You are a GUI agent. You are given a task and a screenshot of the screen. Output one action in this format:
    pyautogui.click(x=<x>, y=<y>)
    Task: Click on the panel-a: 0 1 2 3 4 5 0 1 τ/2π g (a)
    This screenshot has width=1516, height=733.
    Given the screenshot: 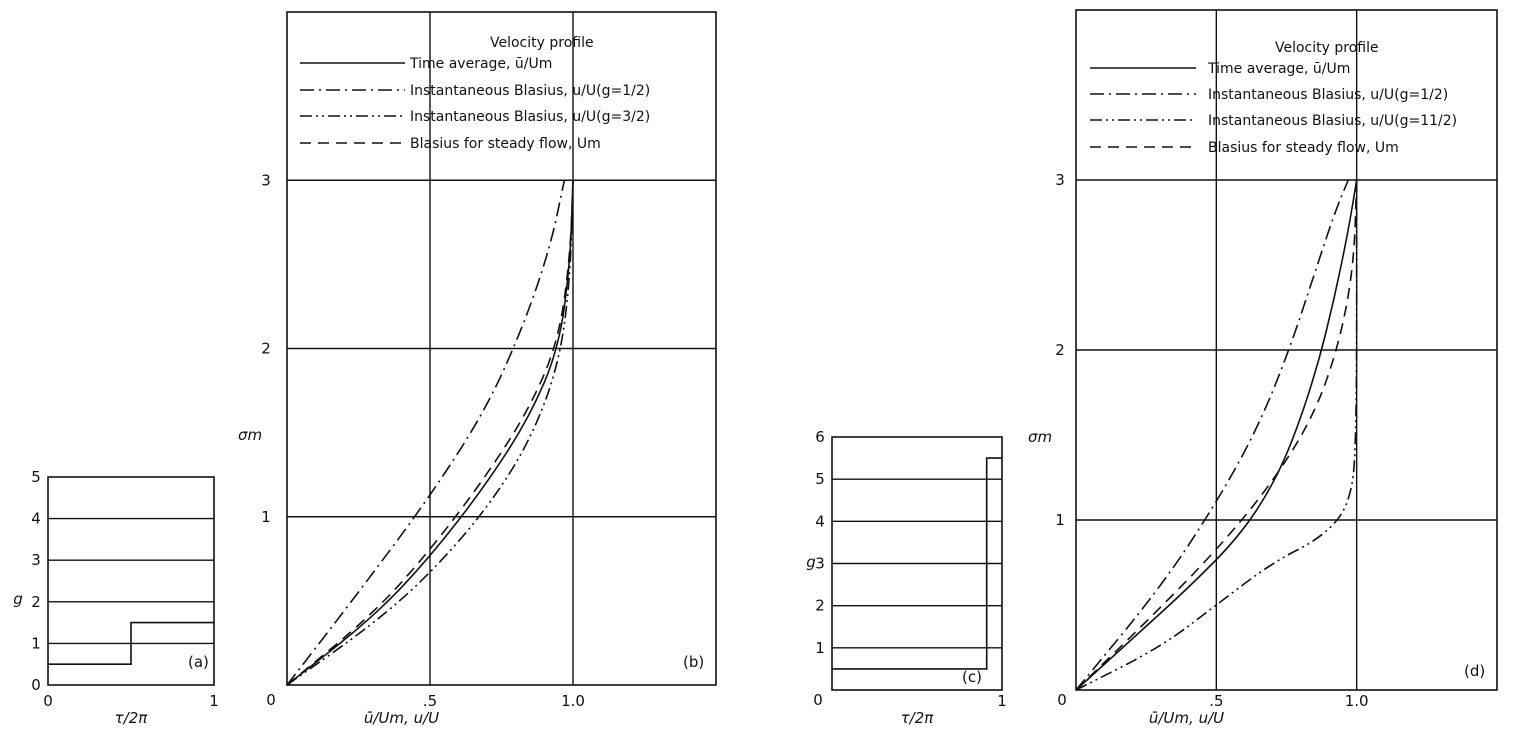 What is the action you would take?
    pyautogui.click(x=116, y=597)
    